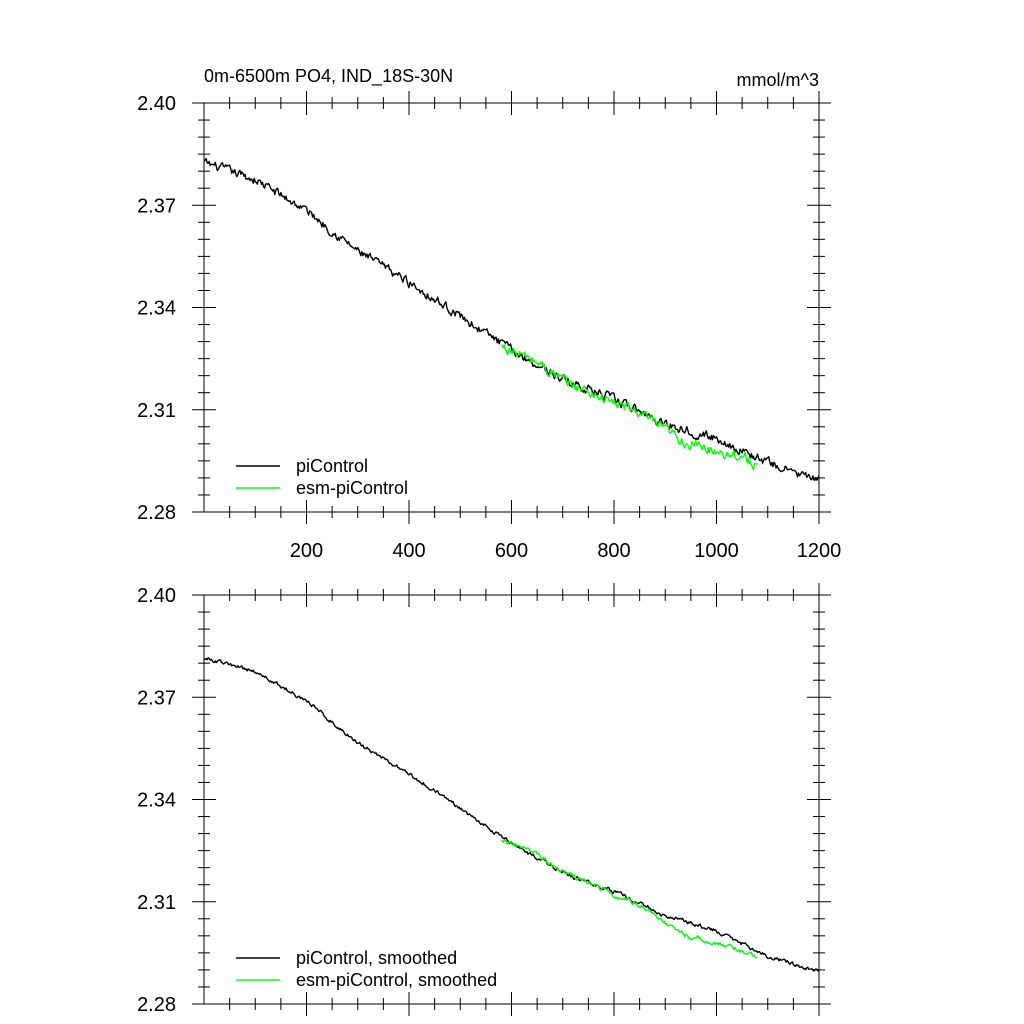 The height and width of the screenshot is (1024, 1024). What do you see at coordinates (613, 551) in the screenshot?
I see `x-tick-label: 800` at bounding box center [613, 551].